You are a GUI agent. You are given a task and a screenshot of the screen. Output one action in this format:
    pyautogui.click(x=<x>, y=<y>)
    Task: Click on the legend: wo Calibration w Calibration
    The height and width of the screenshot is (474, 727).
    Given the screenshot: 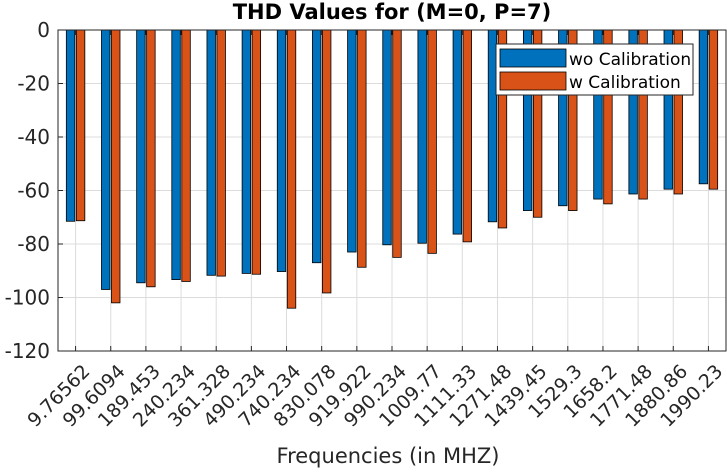 What is the action you would take?
    pyautogui.click(x=594, y=69)
    